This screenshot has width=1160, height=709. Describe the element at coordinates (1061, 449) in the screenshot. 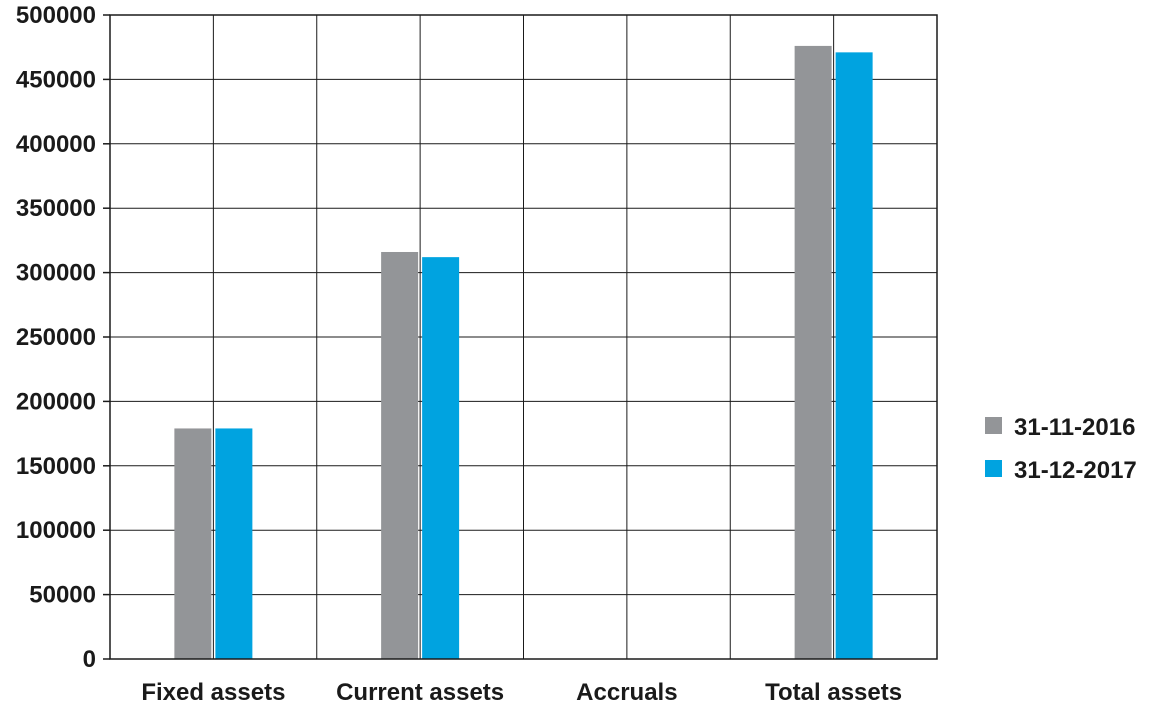

I see `legend: 31-11-2016 31-12-2017` at that location.